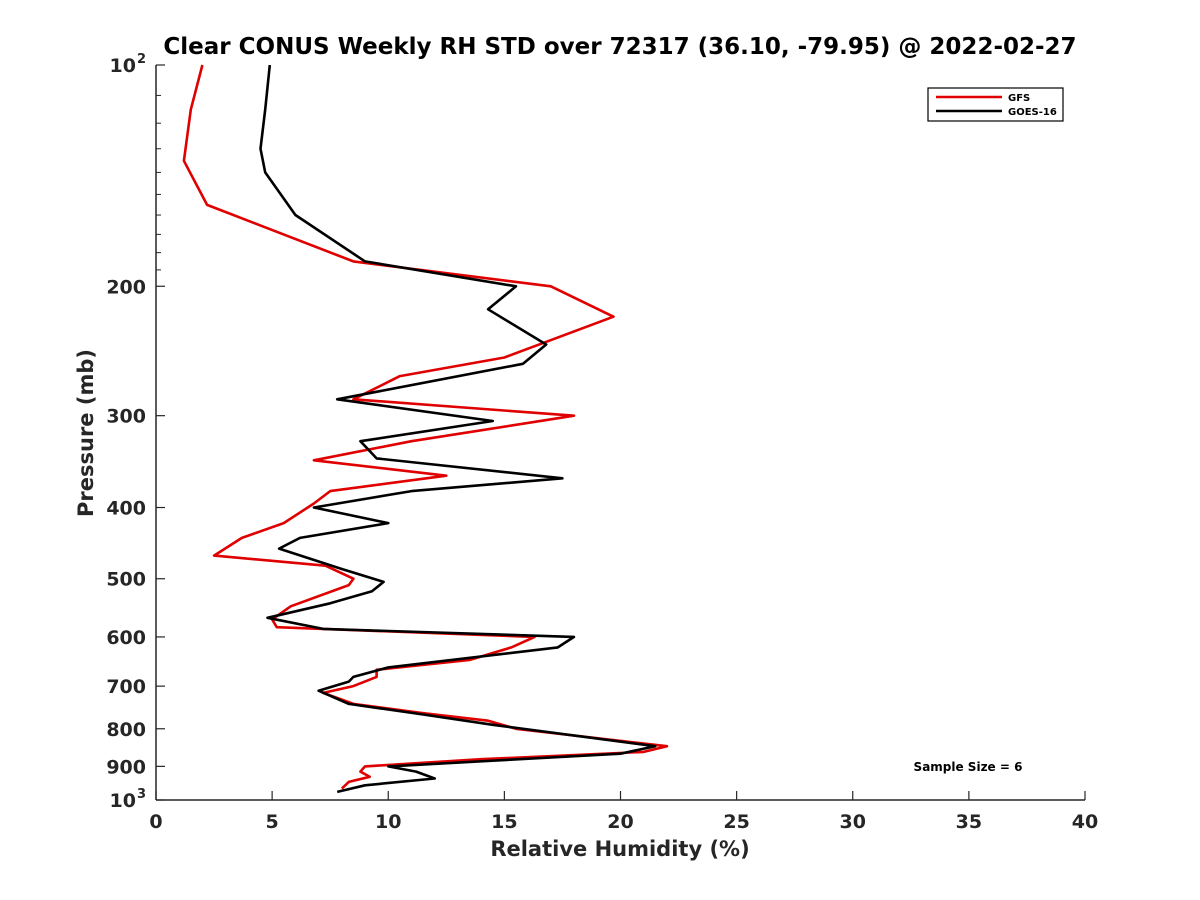 The width and height of the screenshot is (1200, 900). What do you see at coordinates (853, 822) in the screenshot?
I see `x-tick-label: 30` at bounding box center [853, 822].